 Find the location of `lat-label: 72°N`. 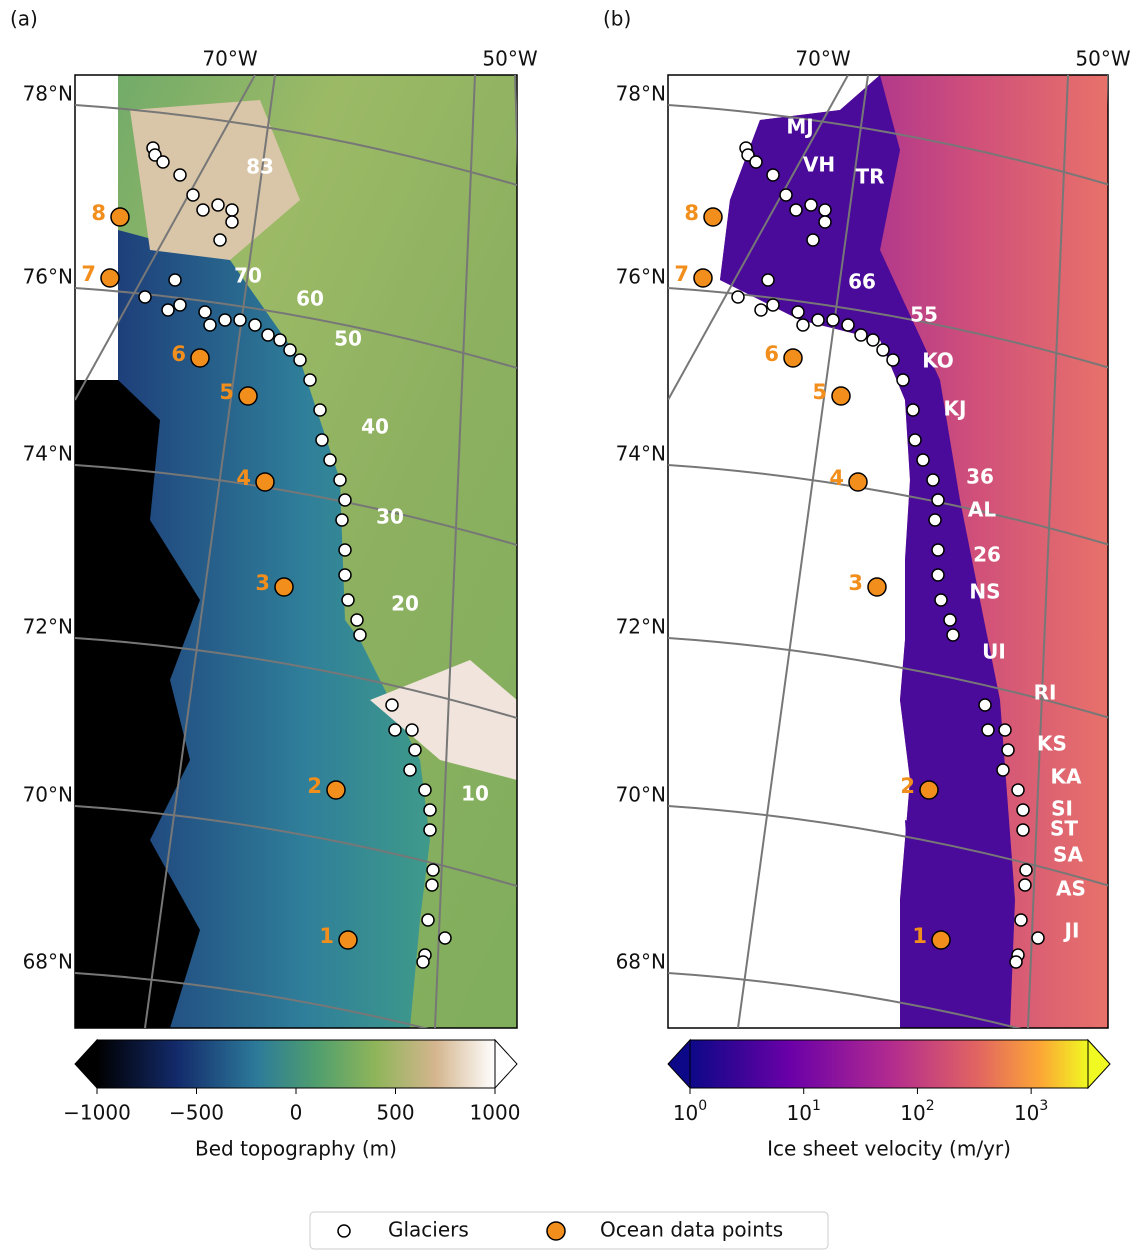

lat-label: 72°N is located at coordinates (48, 627).